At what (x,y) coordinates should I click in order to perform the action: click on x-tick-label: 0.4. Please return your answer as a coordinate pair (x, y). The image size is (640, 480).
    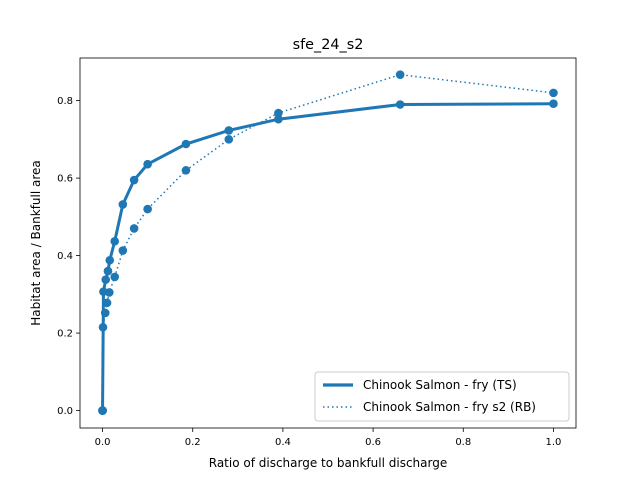
    Looking at the image, I should click on (283, 442).